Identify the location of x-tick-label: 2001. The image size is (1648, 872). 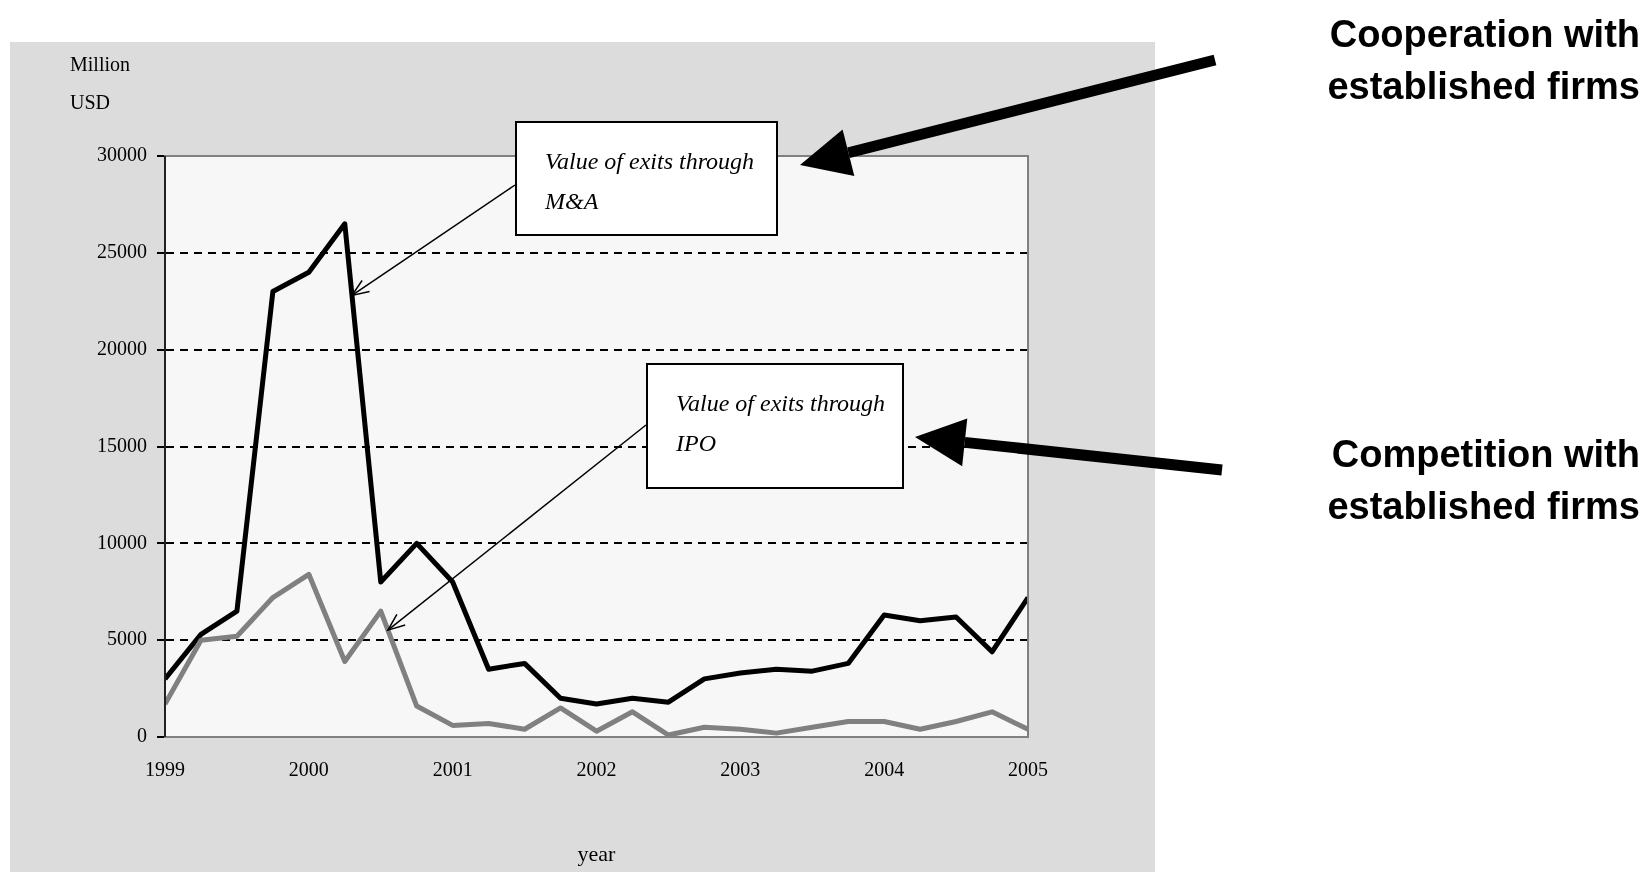
(452, 769).